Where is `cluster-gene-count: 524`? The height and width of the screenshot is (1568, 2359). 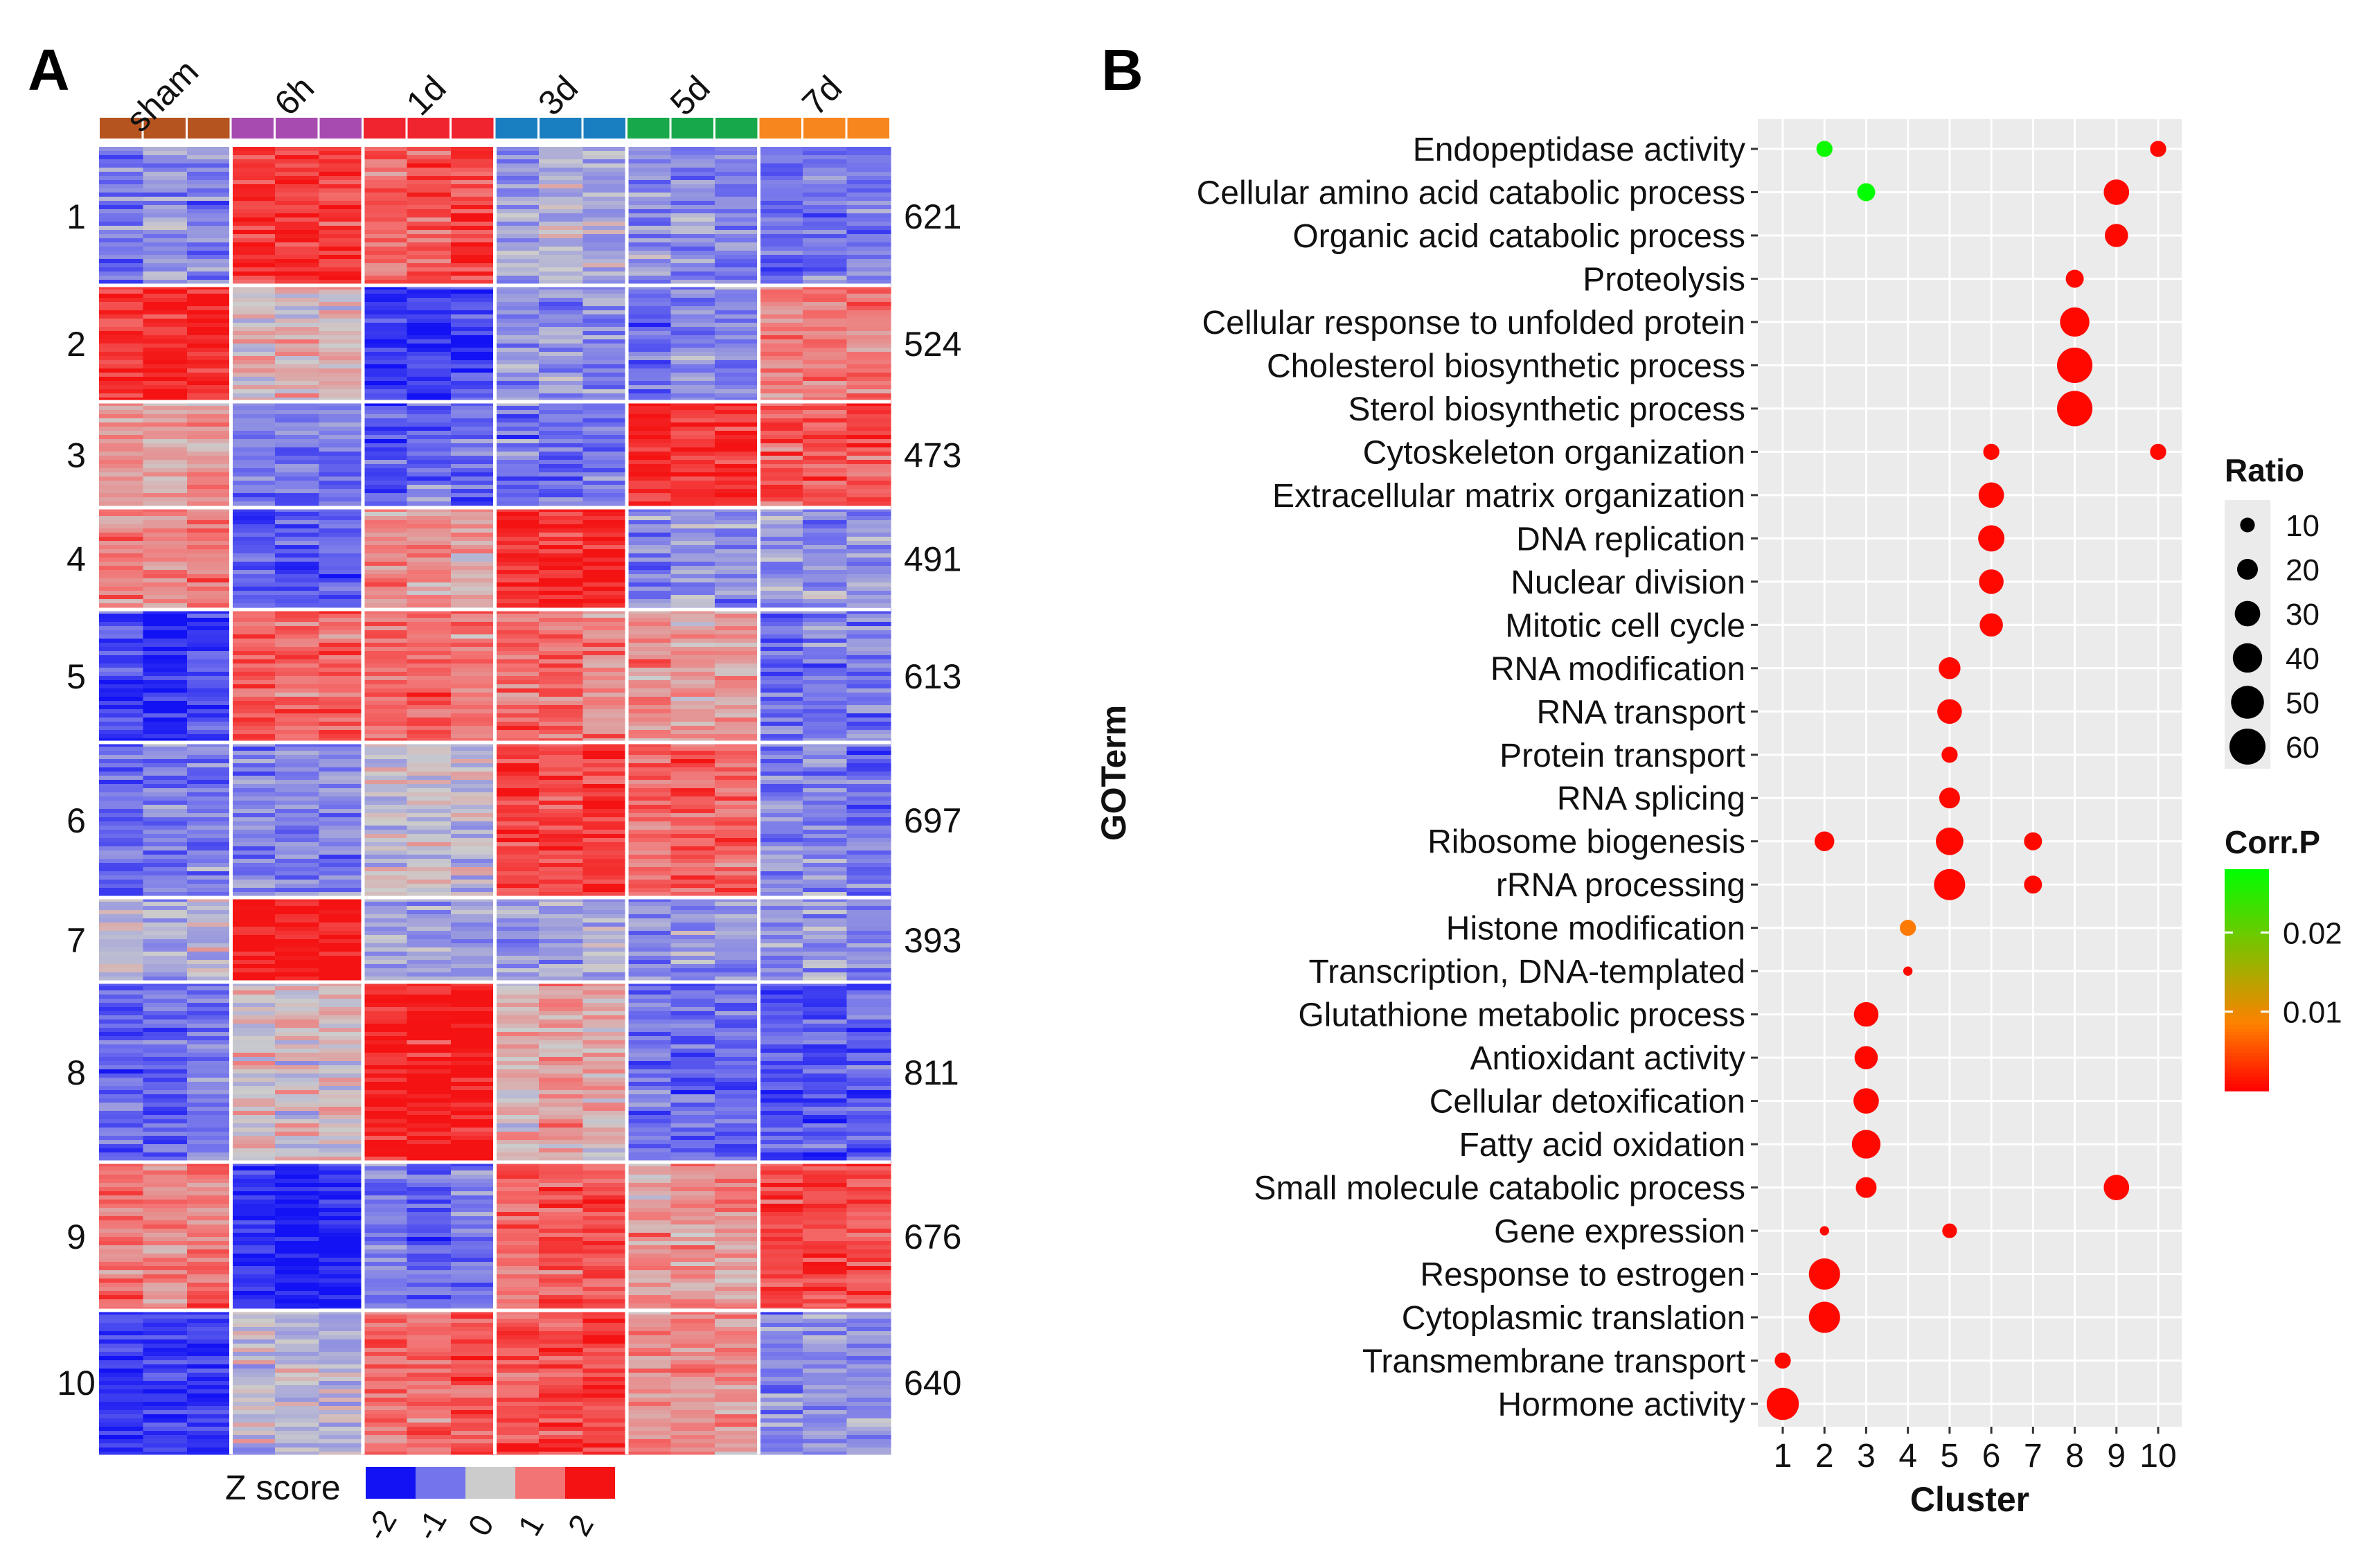 cluster-gene-count: 524 is located at coordinates (932, 345).